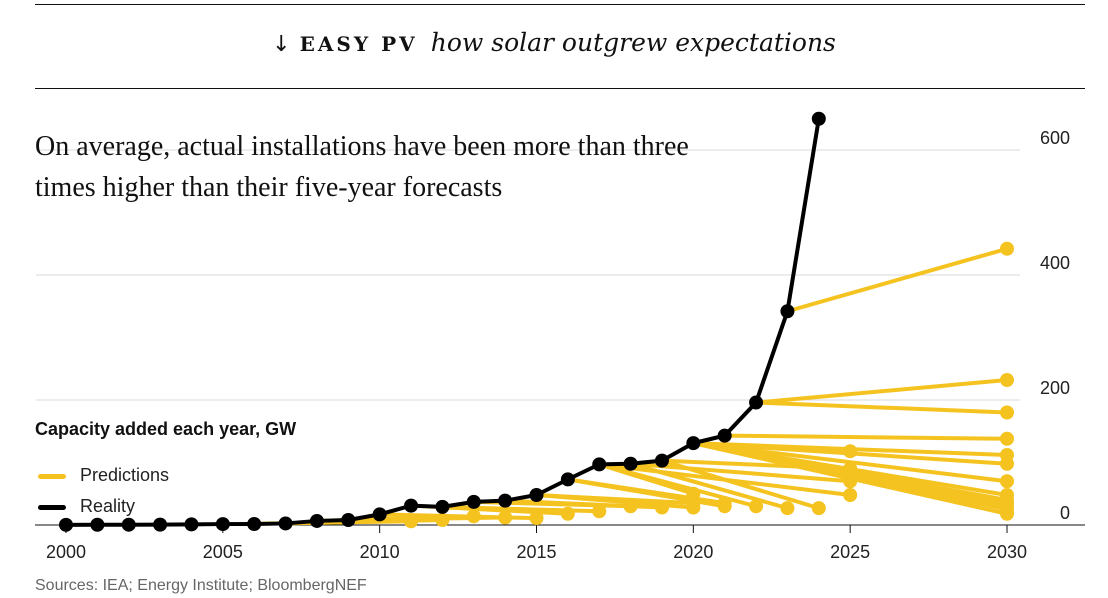 The image size is (1108, 598). I want to click on reality-point-2010, so click(379, 514).